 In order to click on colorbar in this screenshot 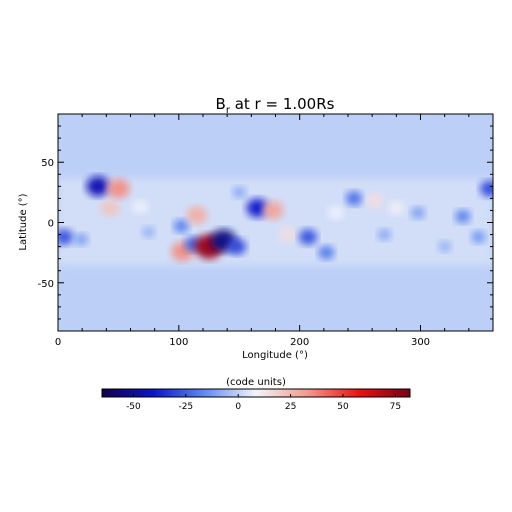, I will do `click(256, 393)`.